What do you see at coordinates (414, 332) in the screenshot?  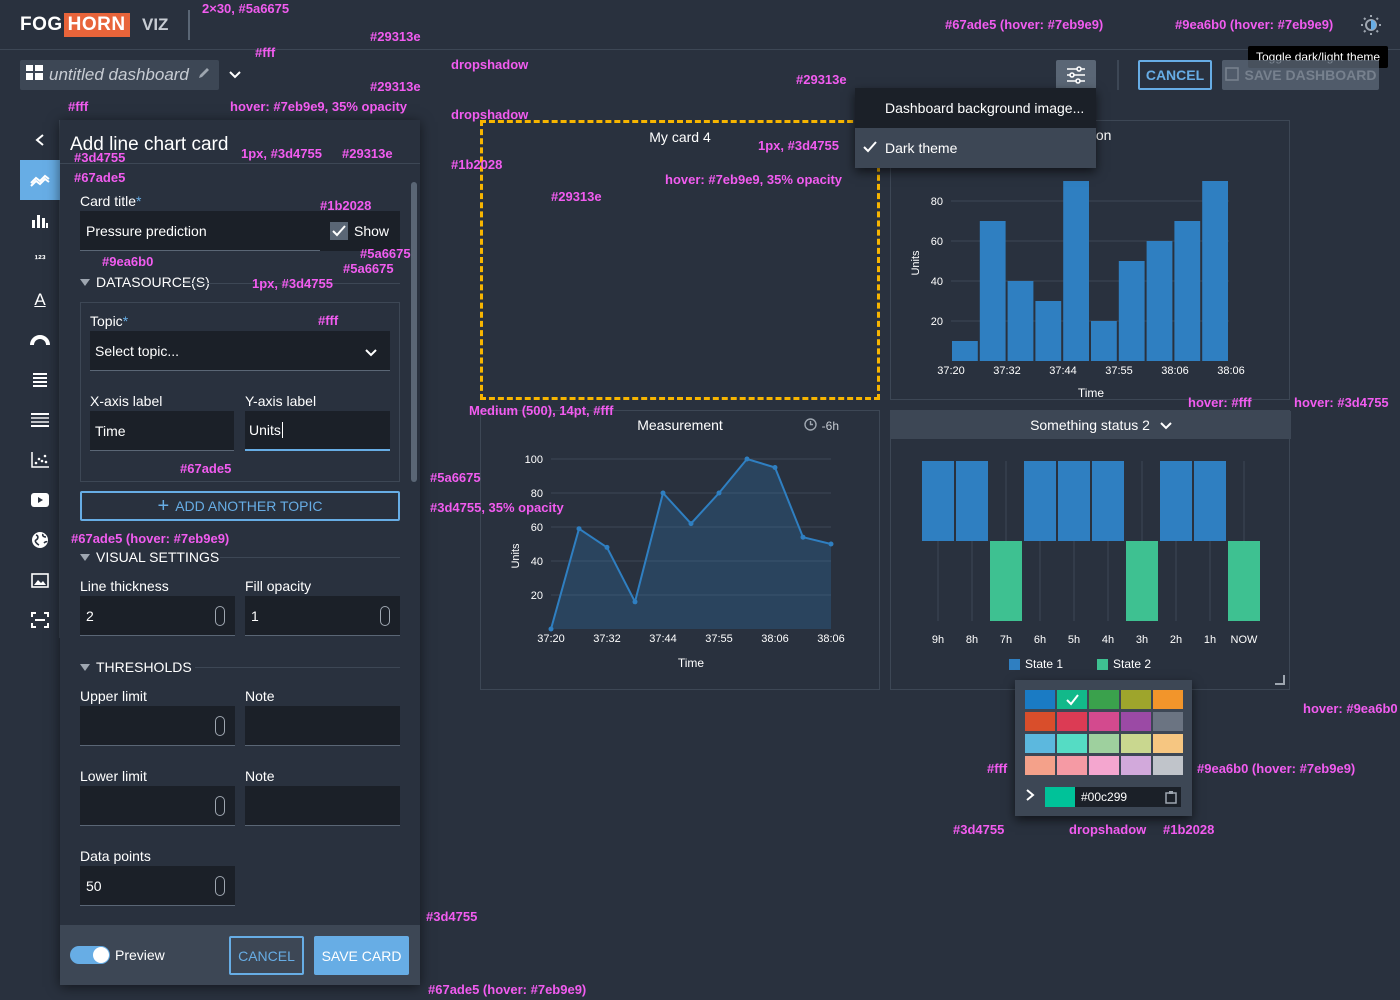 I see `panel-scrollbar` at bounding box center [414, 332].